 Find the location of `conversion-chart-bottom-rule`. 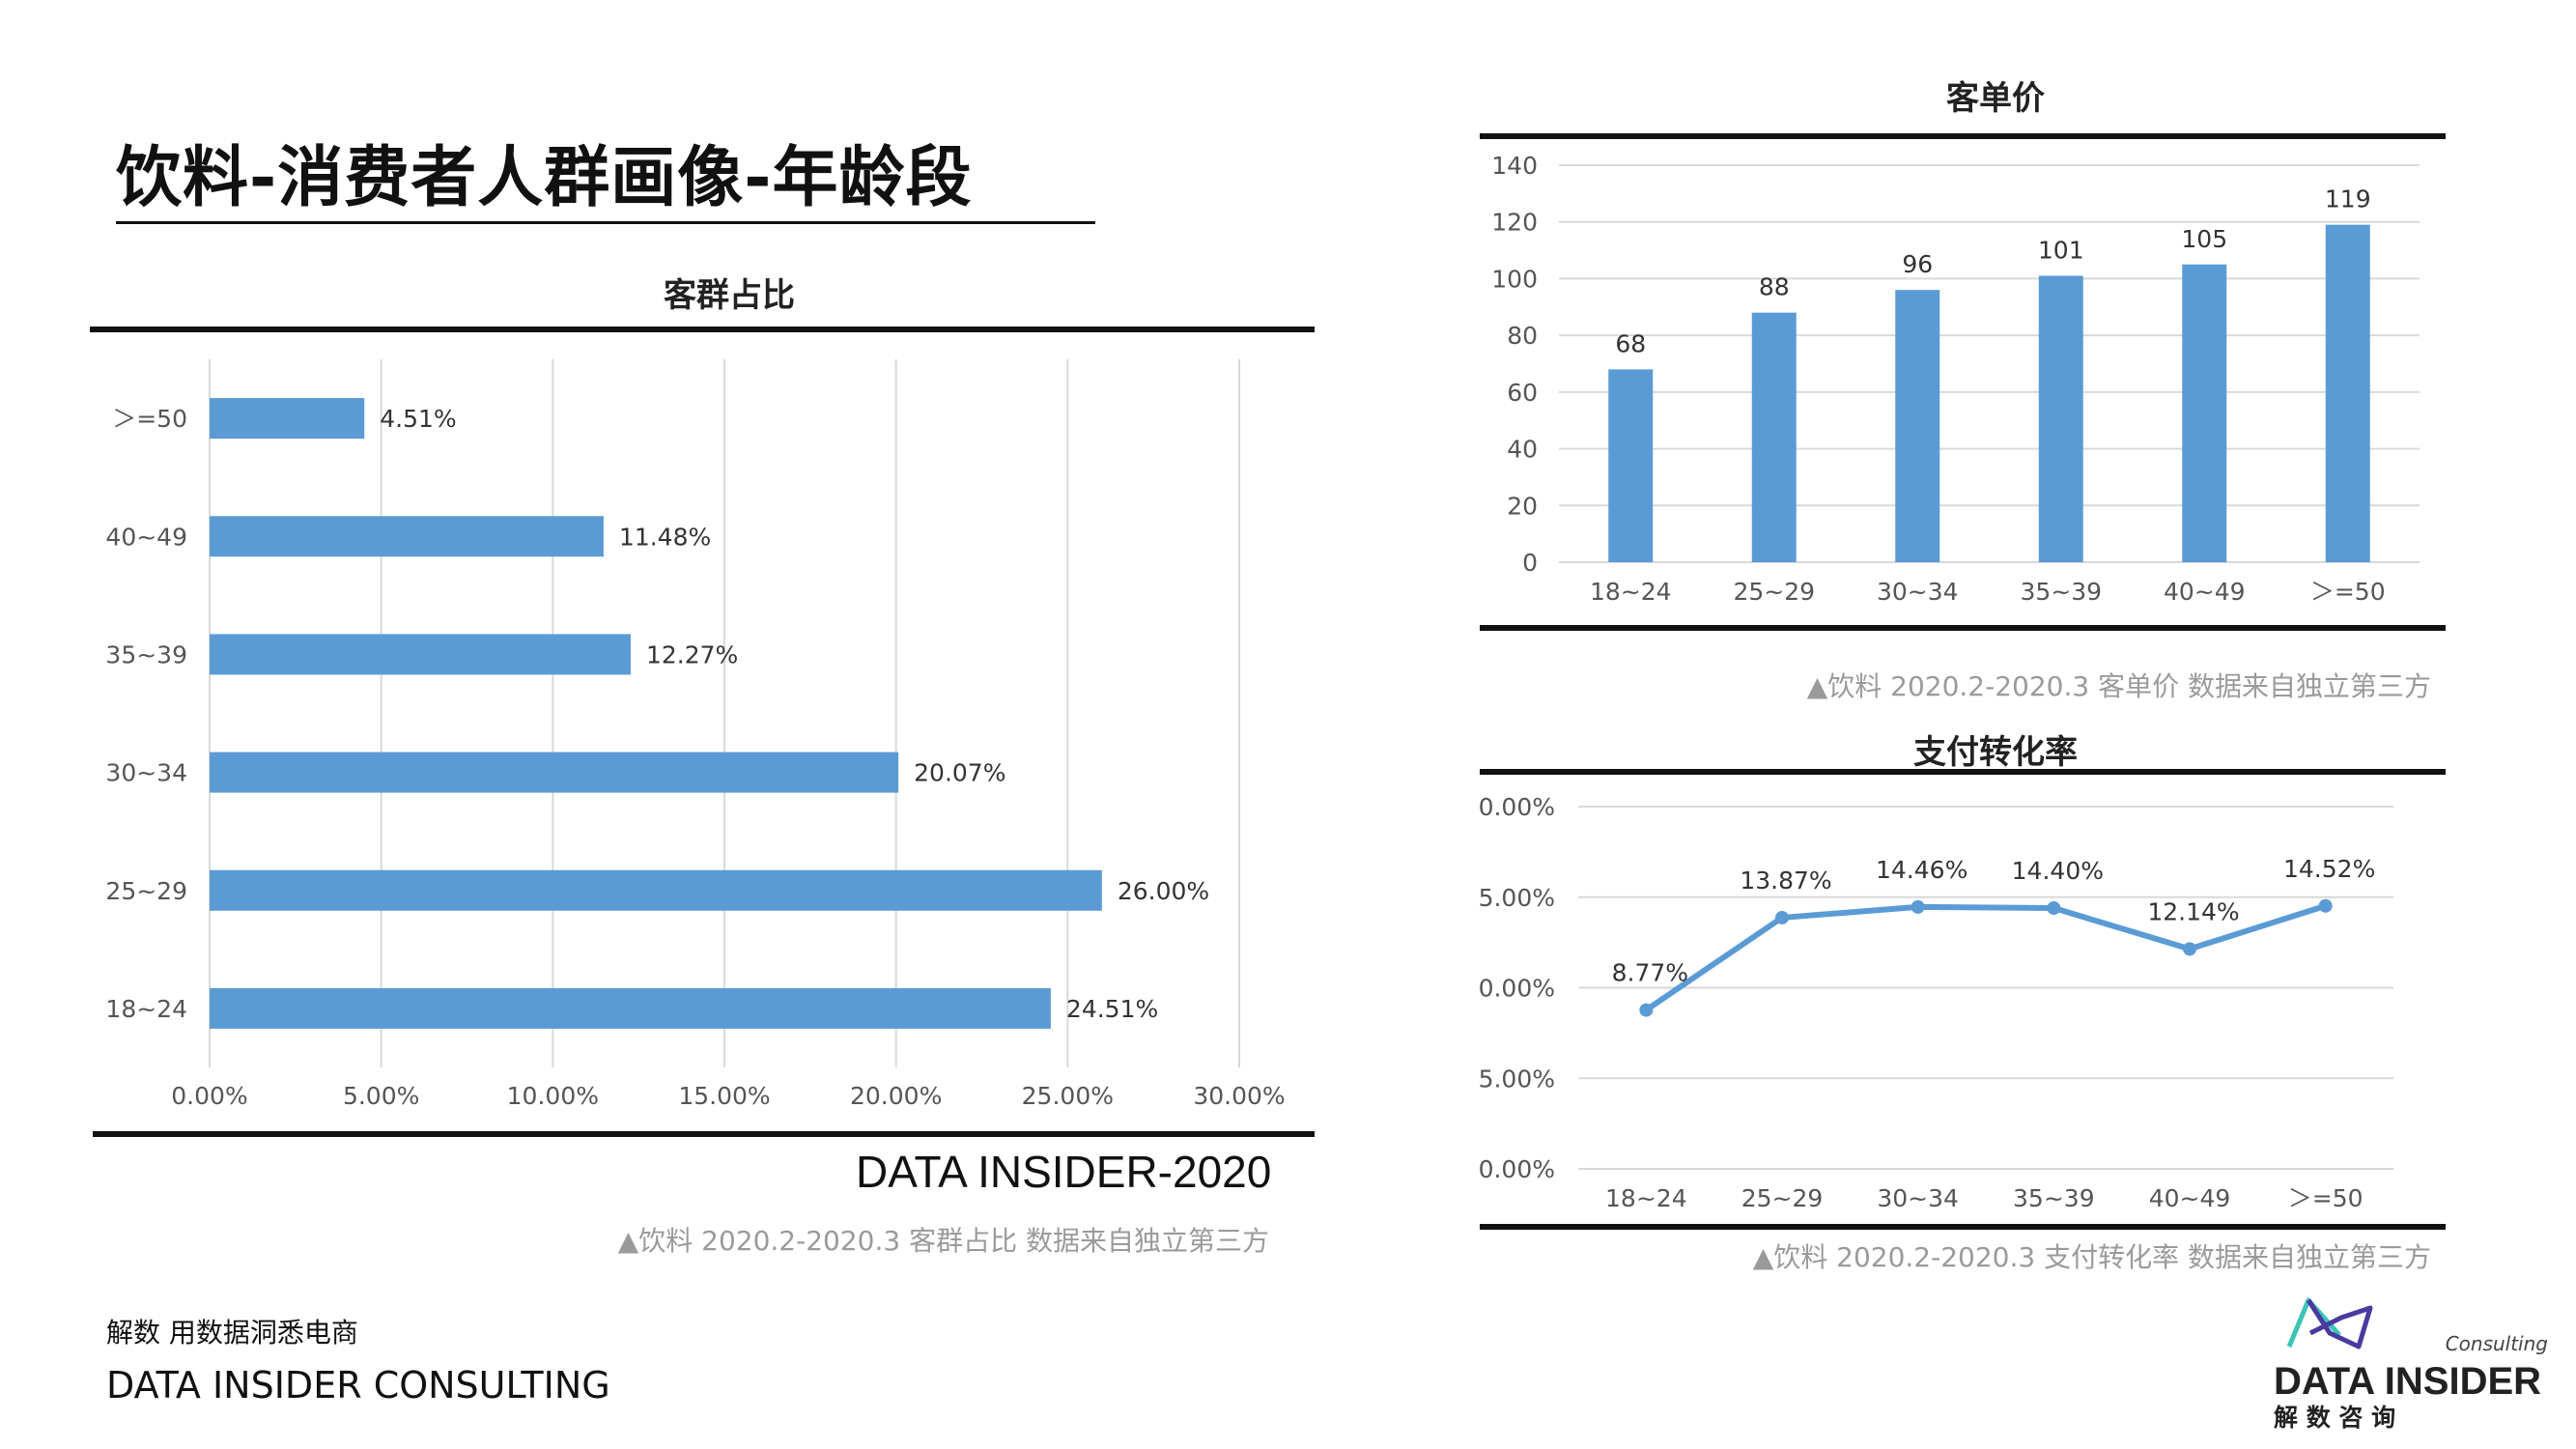

conversion-chart-bottom-rule is located at coordinates (1963, 1227).